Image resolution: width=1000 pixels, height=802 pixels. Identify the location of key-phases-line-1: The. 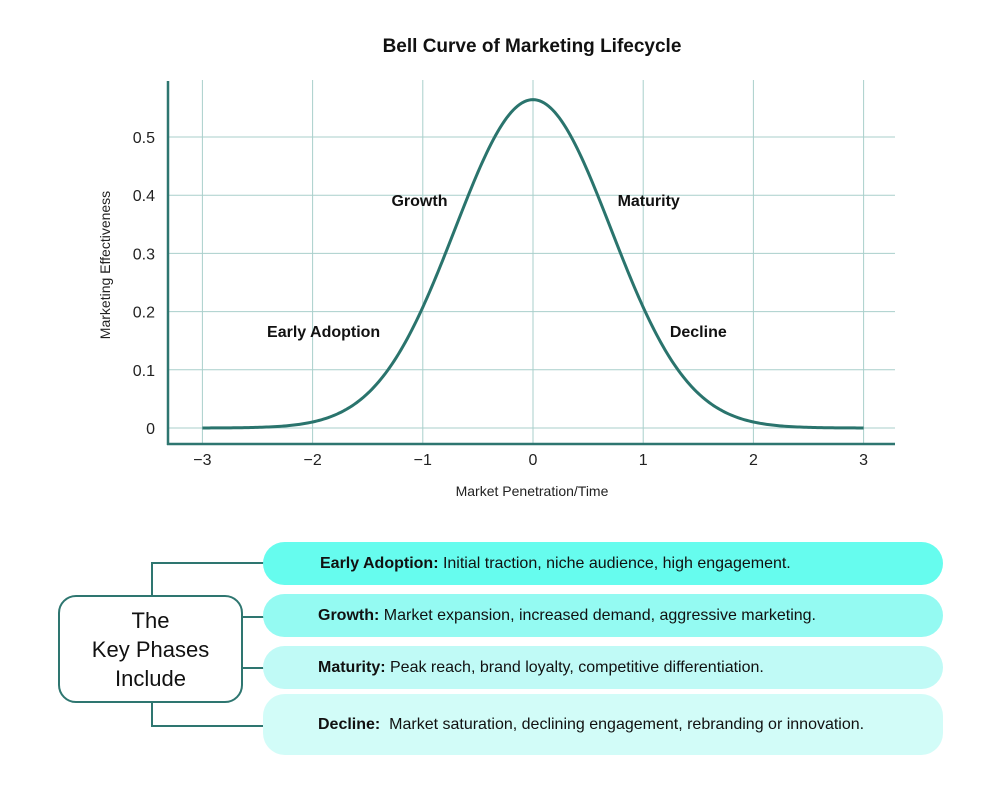
(150, 620).